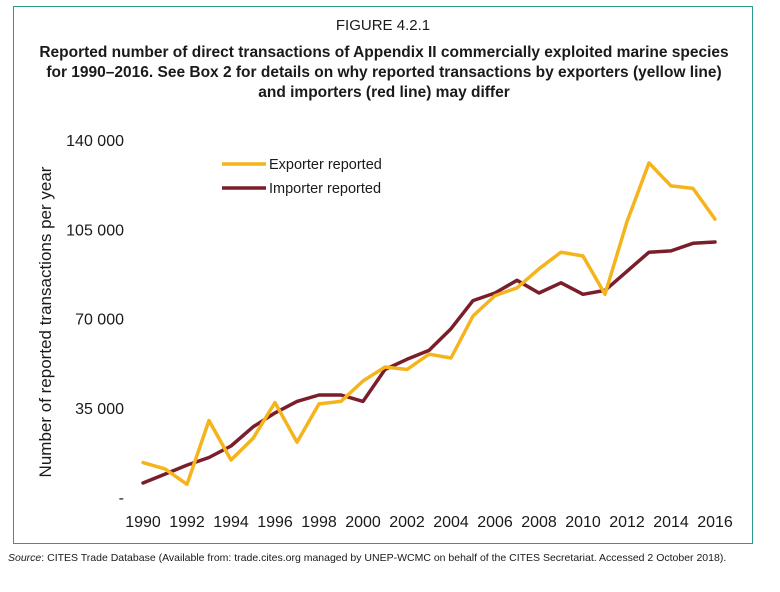 Image resolution: width=780 pixels, height=592 pixels. What do you see at coordinates (671, 522) in the screenshot?
I see `x-tick-label: 2014` at bounding box center [671, 522].